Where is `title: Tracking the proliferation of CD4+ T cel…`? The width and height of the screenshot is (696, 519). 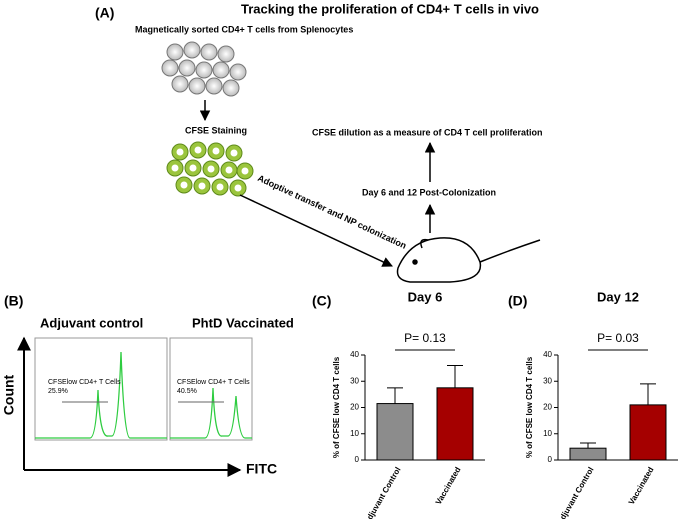
title: Tracking the proliferation of CD4+ T cel… is located at coordinates (390, 8).